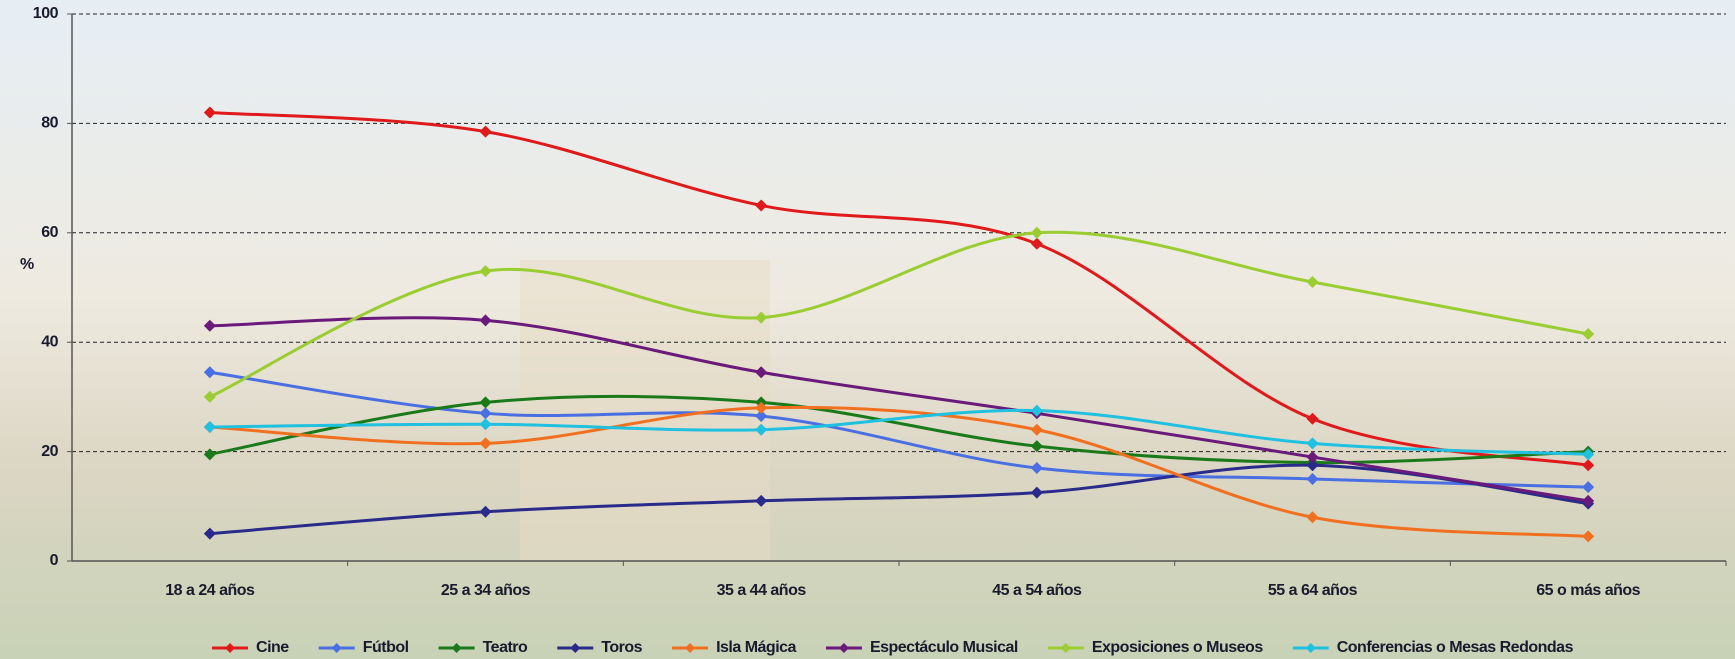 This screenshot has height=659, width=1735. Describe the element at coordinates (49, 451) in the screenshot. I see `y-tick-label: 20` at that location.